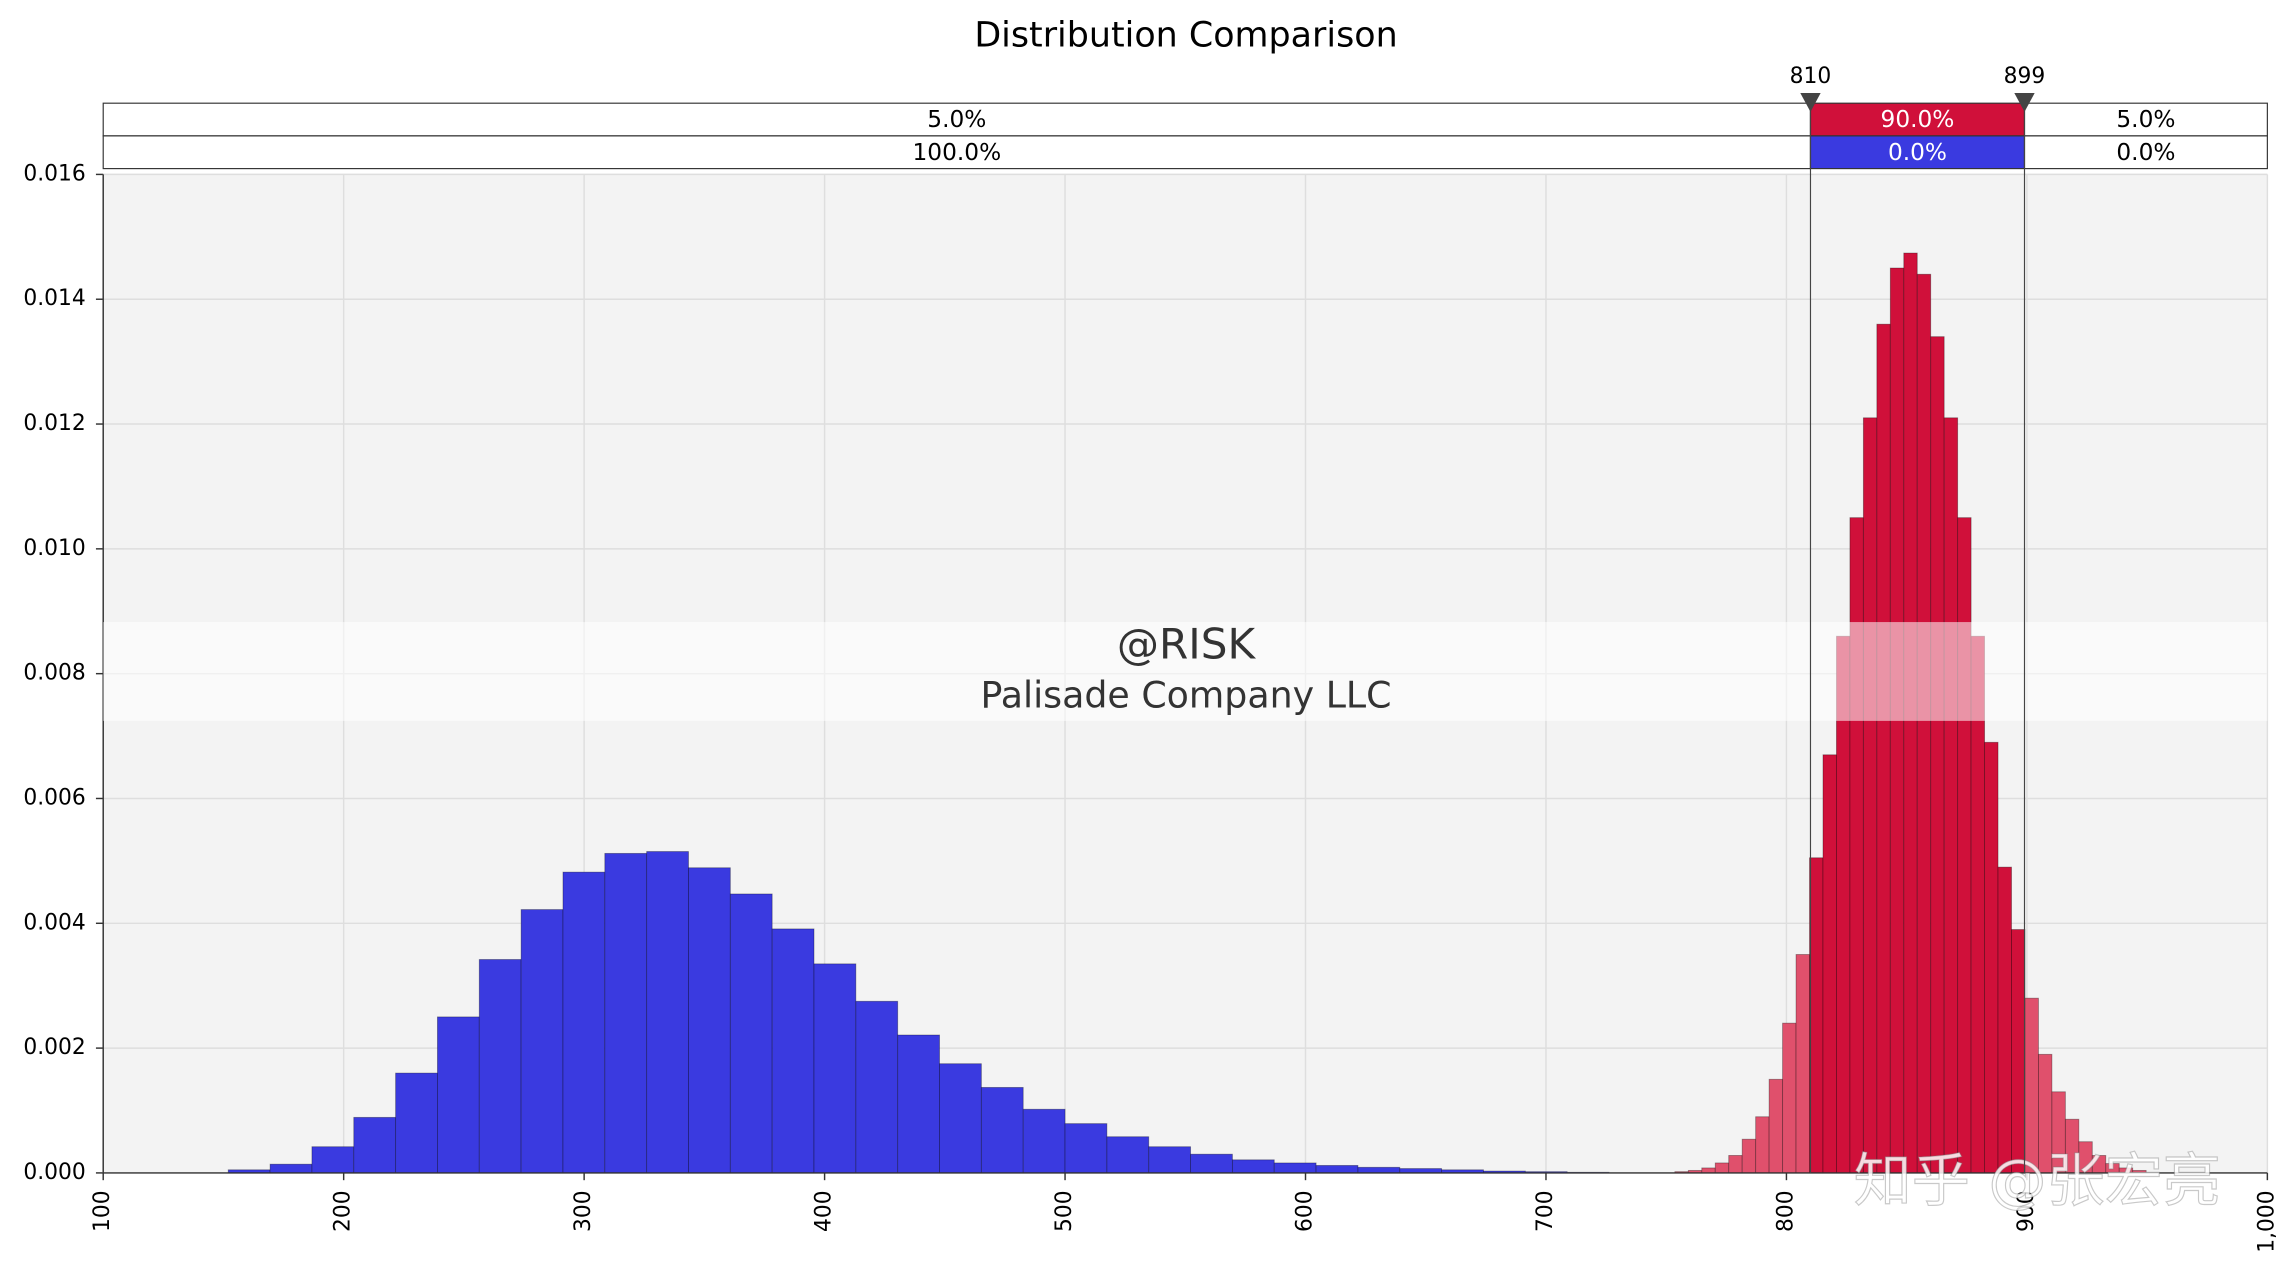 The width and height of the screenshot is (2279, 1278). Describe the element at coordinates (1811, 76) in the screenshot. I see `delimiter-label: 810` at that location.